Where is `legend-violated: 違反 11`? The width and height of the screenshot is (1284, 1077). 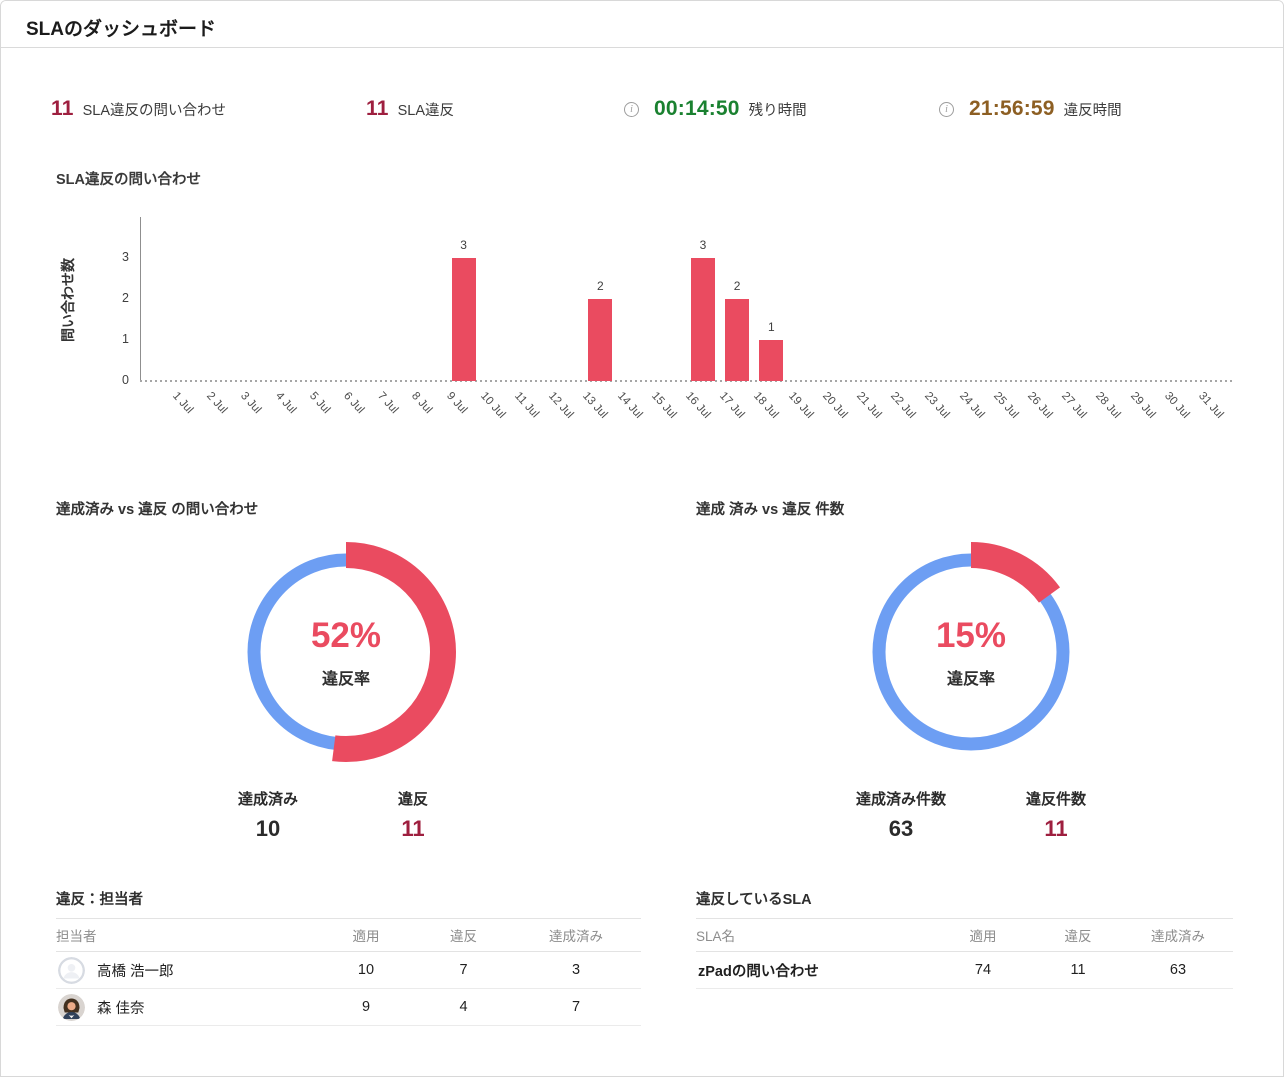 legend-violated: 違反 11 is located at coordinates (413, 815).